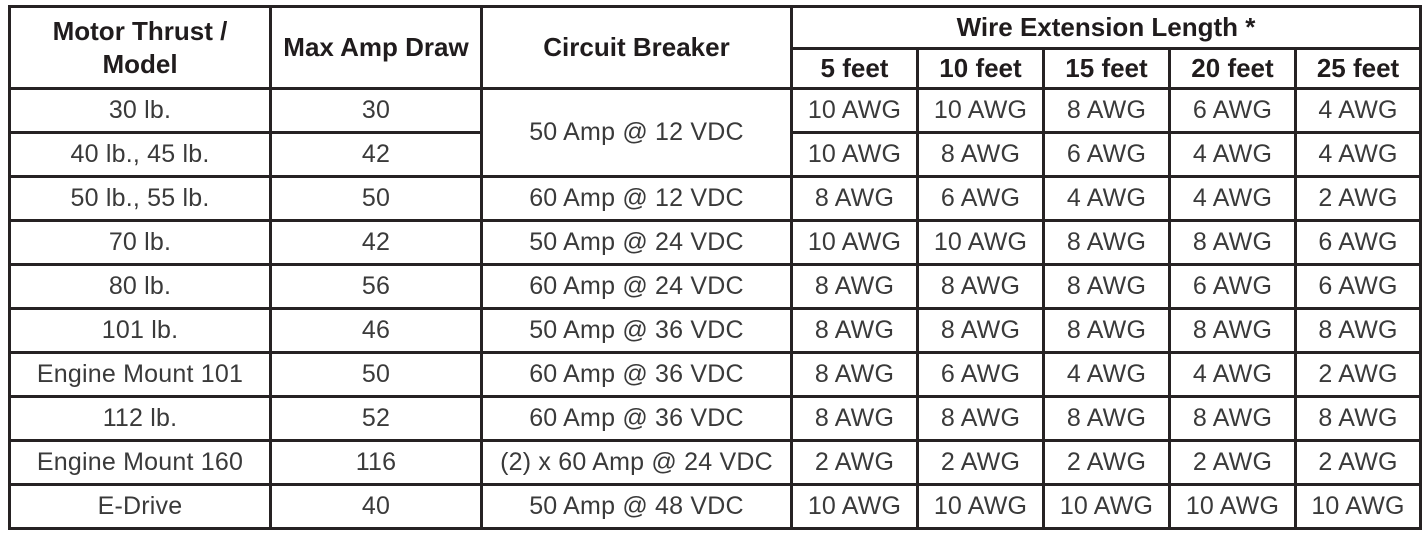  Describe the element at coordinates (140, 418) in the screenshot. I see `model-cell: 112 lb.` at that location.